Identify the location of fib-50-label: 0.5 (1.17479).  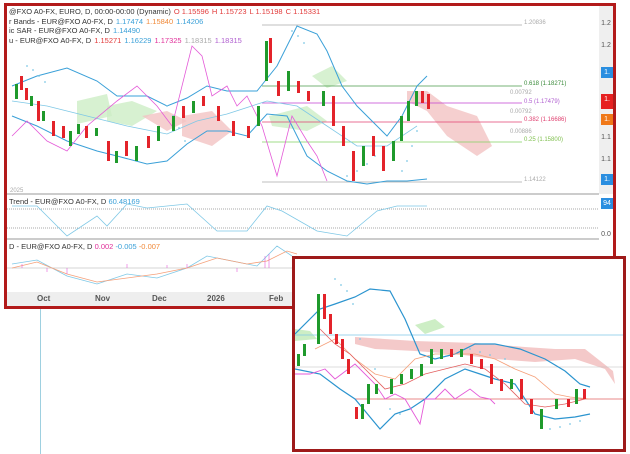
(542, 102).